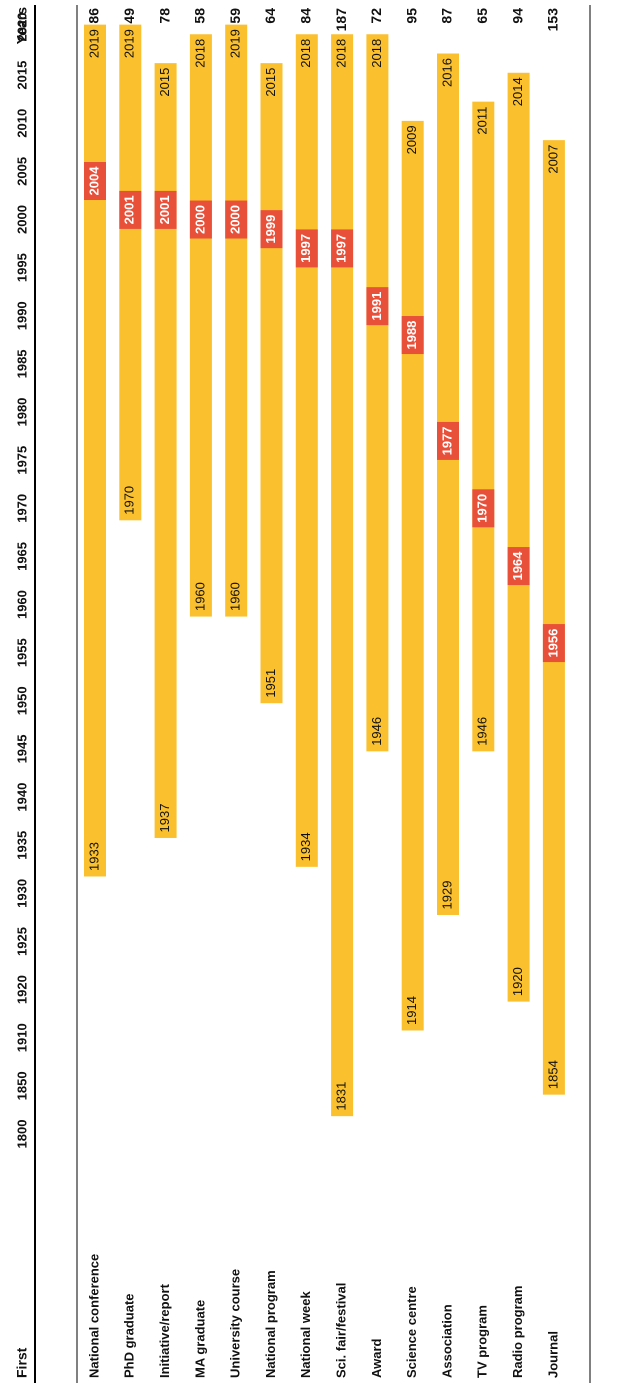 Image resolution: width=623 pixels, height=1388 pixels. What do you see at coordinates (199, 596) in the screenshot?
I see `start-year-label: 1960` at bounding box center [199, 596].